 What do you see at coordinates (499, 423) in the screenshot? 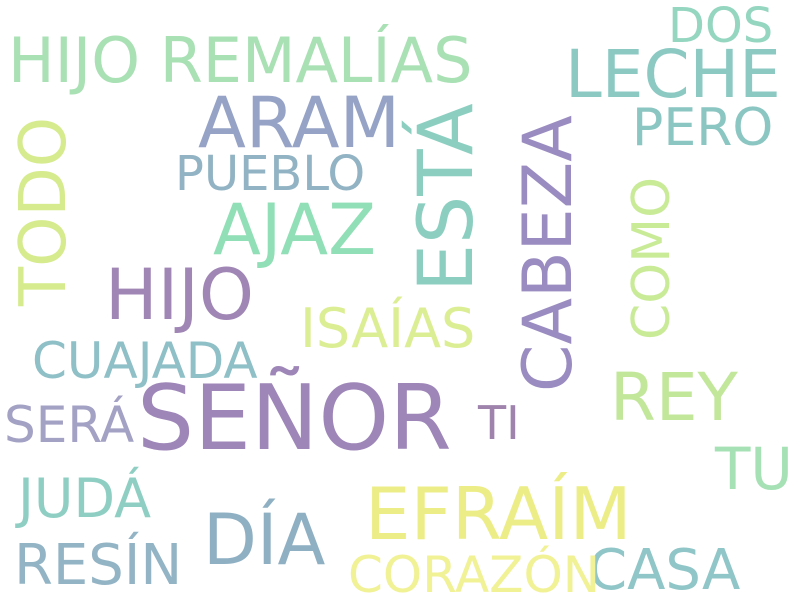
I see `word-ti: TI` at bounding box center [499, 423].